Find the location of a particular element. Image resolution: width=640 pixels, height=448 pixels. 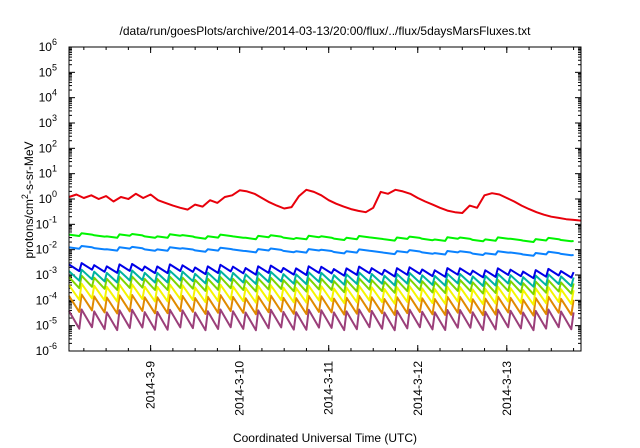

y-tick-label-exponent: -3 is located at coordinates (53, 270).